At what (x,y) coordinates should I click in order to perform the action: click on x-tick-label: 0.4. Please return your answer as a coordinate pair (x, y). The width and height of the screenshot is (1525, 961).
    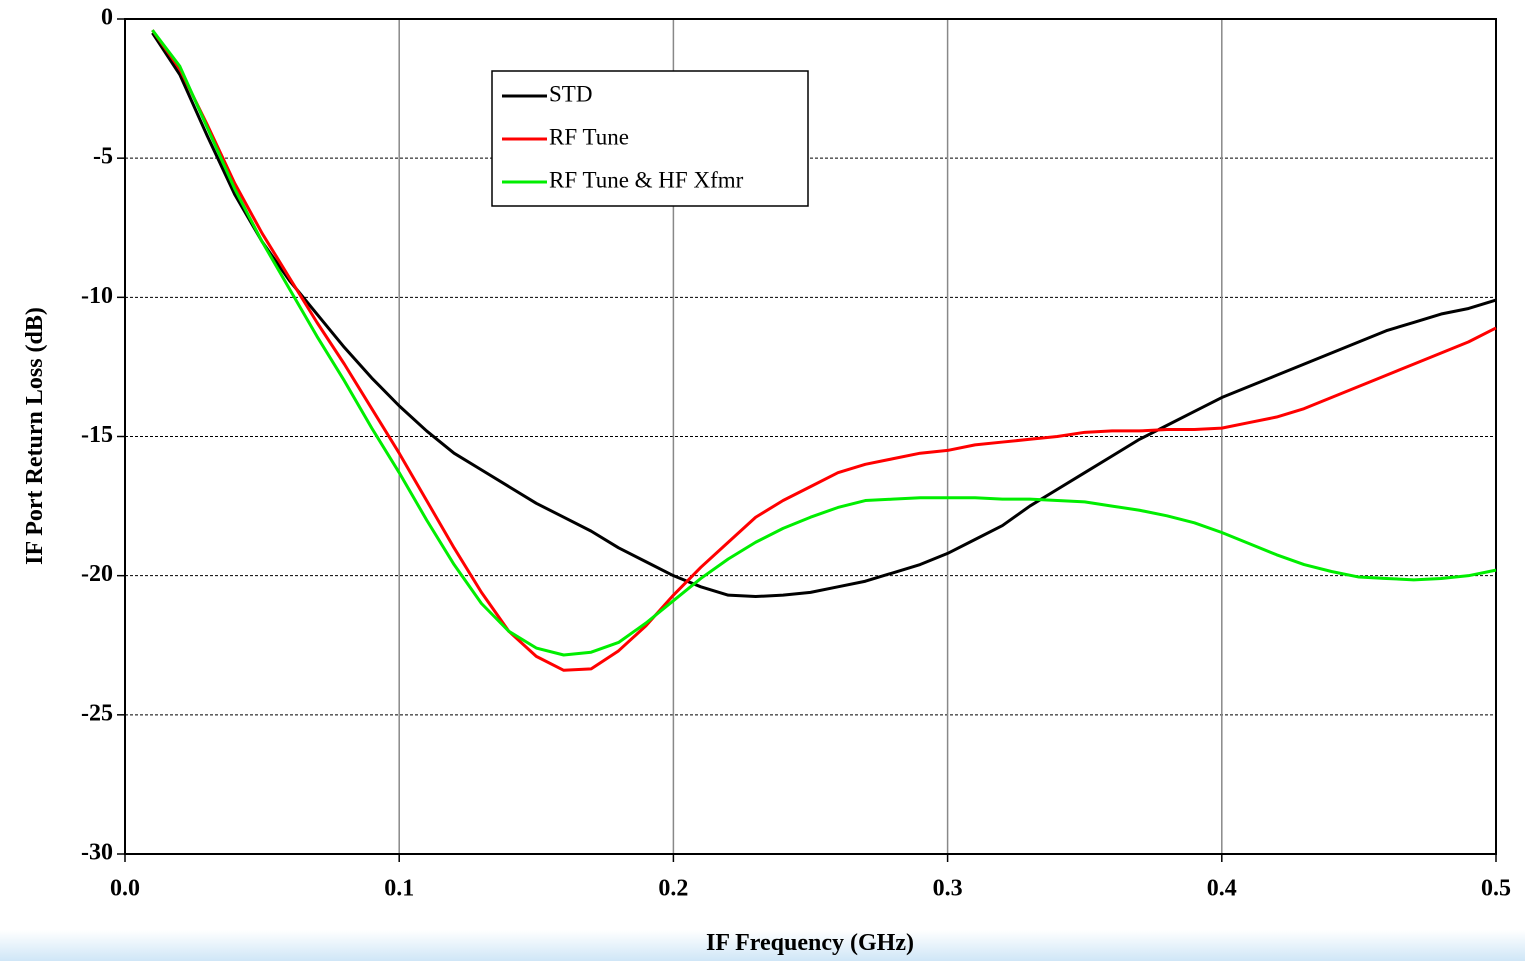
    Looking at the image, I should click on (1222, 889).